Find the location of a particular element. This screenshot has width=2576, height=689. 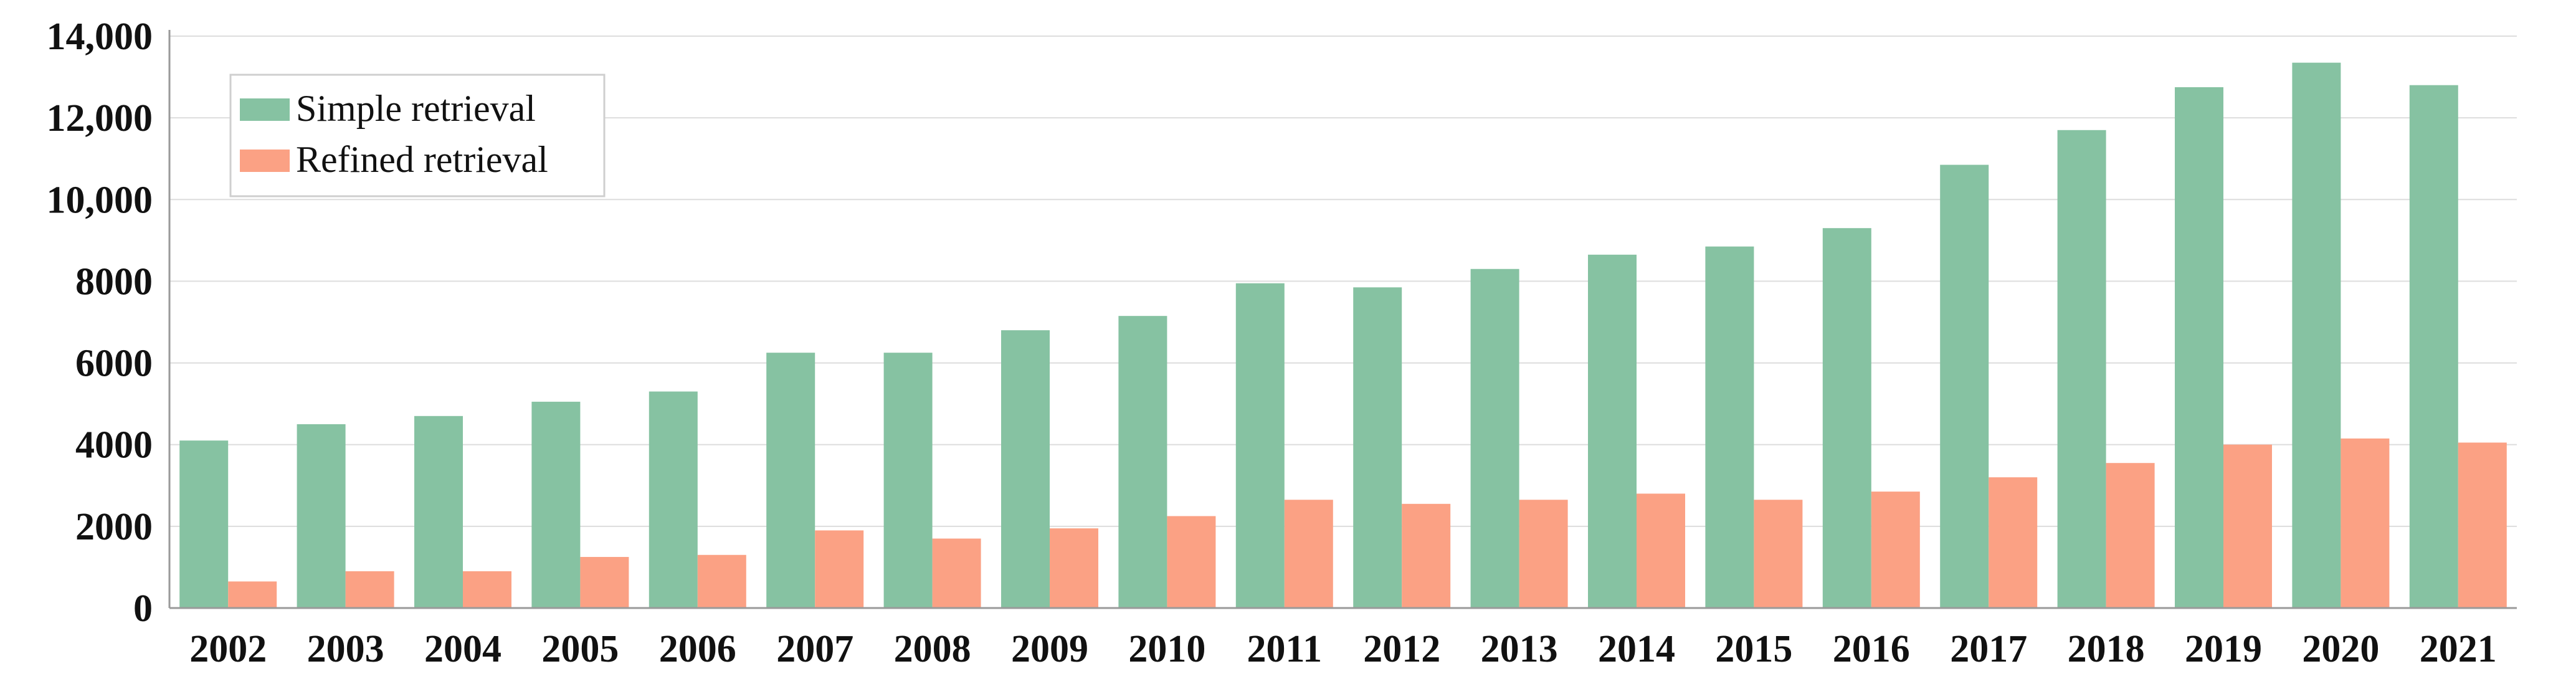

bar-refined-retrieval-2003 is located at coordinates (369, 589).